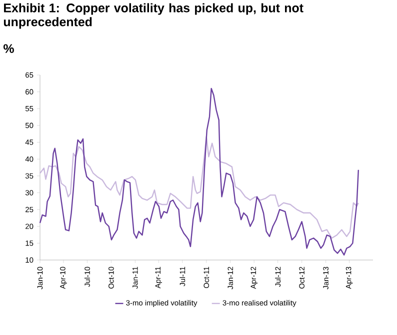 This screenshot has height=335, width=397. What do you see at coordinates (154, 16) in the screenshot?
I see `chart-title: Exhibit 1: Copper volatility has picked up, but not unprecedented` at bounding box center [154, 16].